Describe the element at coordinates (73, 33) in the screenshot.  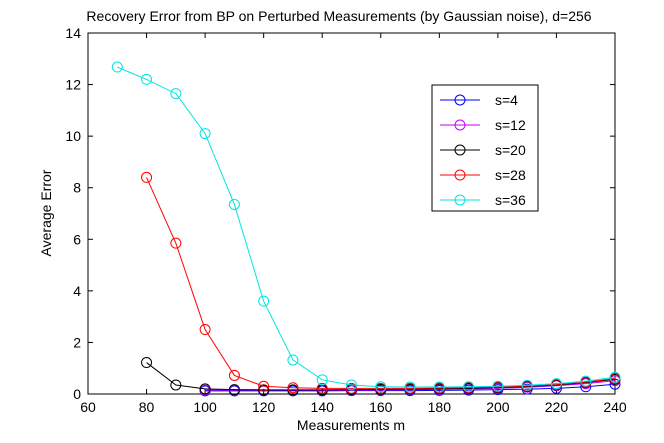
I see `y-tick-label: 14` at that location.